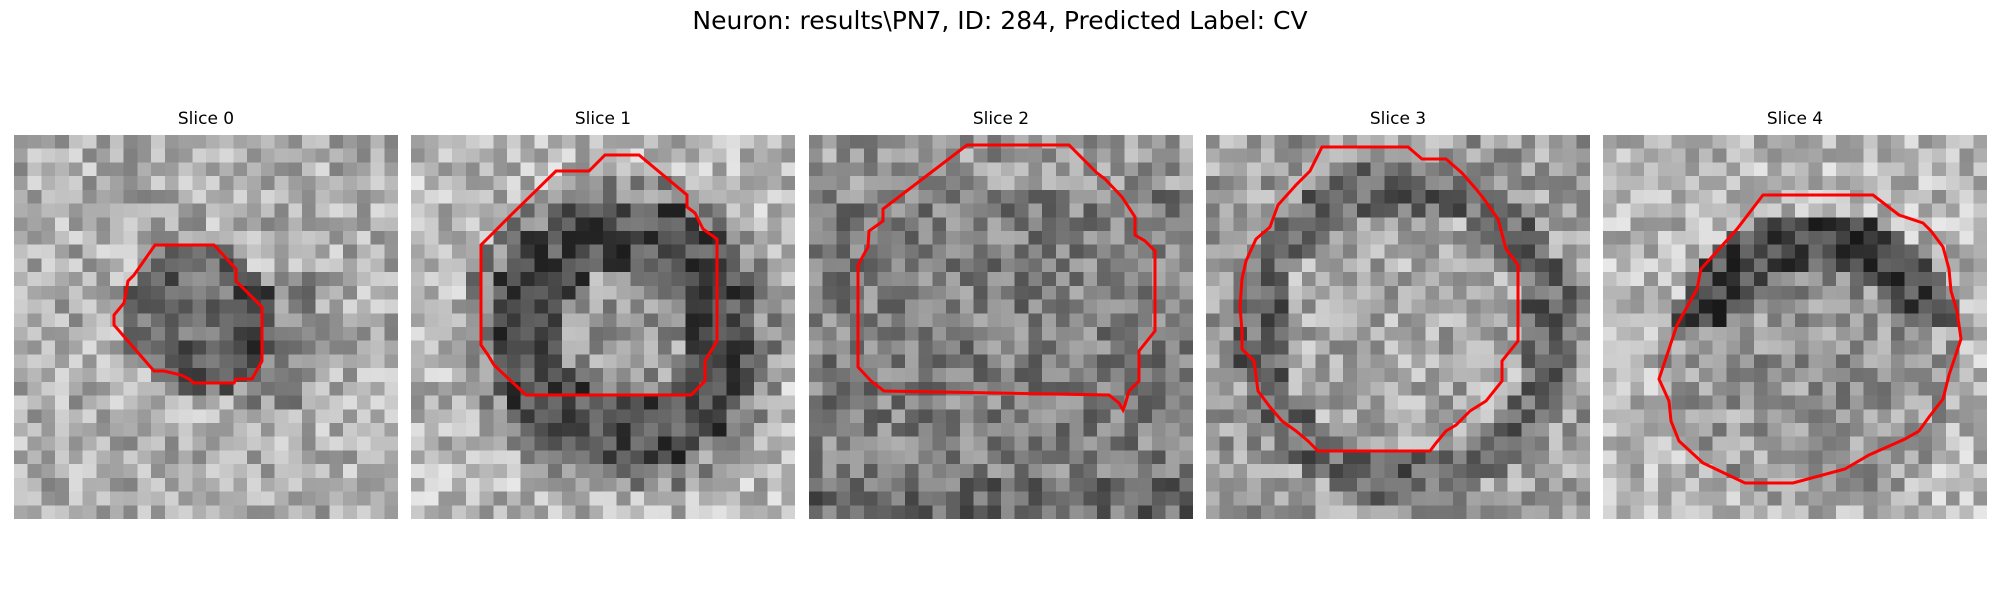 The width and height of the screenshot is (2000, 600). I want to click on slice-panel-4: Slice 4, so click(1795, 314).